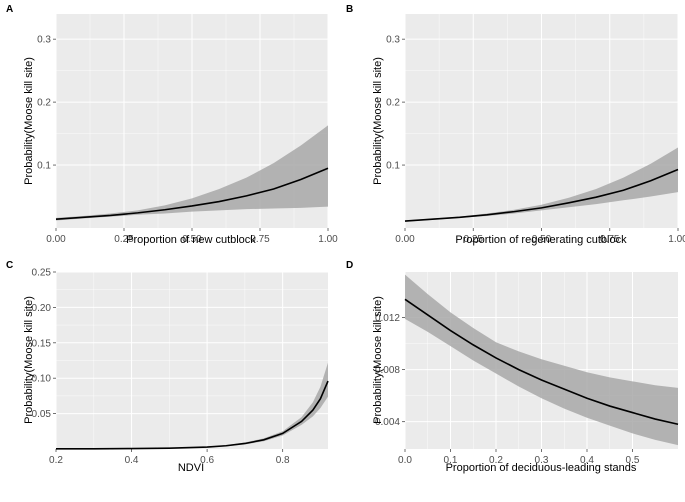 The height and width of the screenshot is (502, 685). Describe the element at coordinates (633, 460) in the screenshot. I see `x-tick-label: 0.5` at that location.